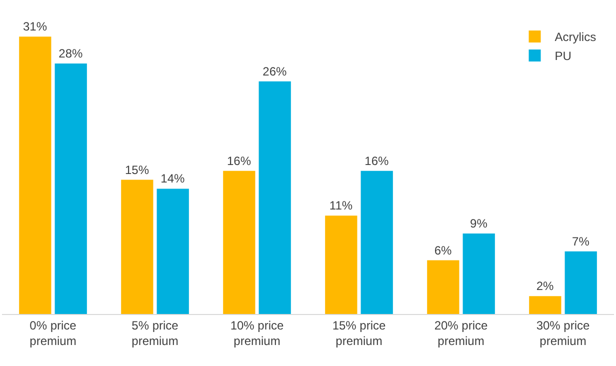 This screenshot has height=366, width=616. What do you see at coordinates (563, 333) in the screenshot?
I see `x-tick-label: 30% price premium` at bounding box center [563, 333].